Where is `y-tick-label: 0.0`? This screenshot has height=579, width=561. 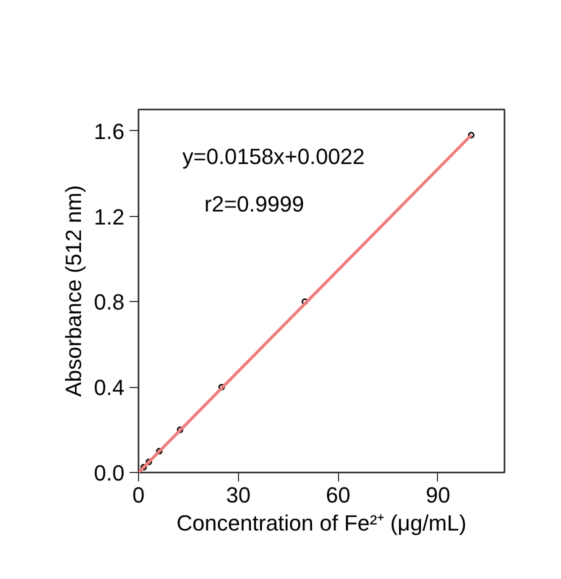
y-tick-label: 0.0 is located at coordinates (109, 473).